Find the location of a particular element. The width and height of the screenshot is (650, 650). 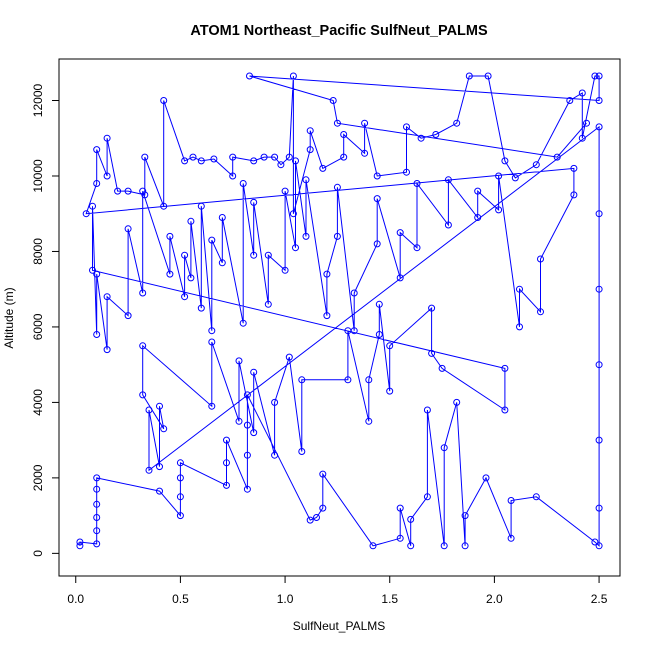

x-tick-label: 2.0 is located at coordinates (494, 599).